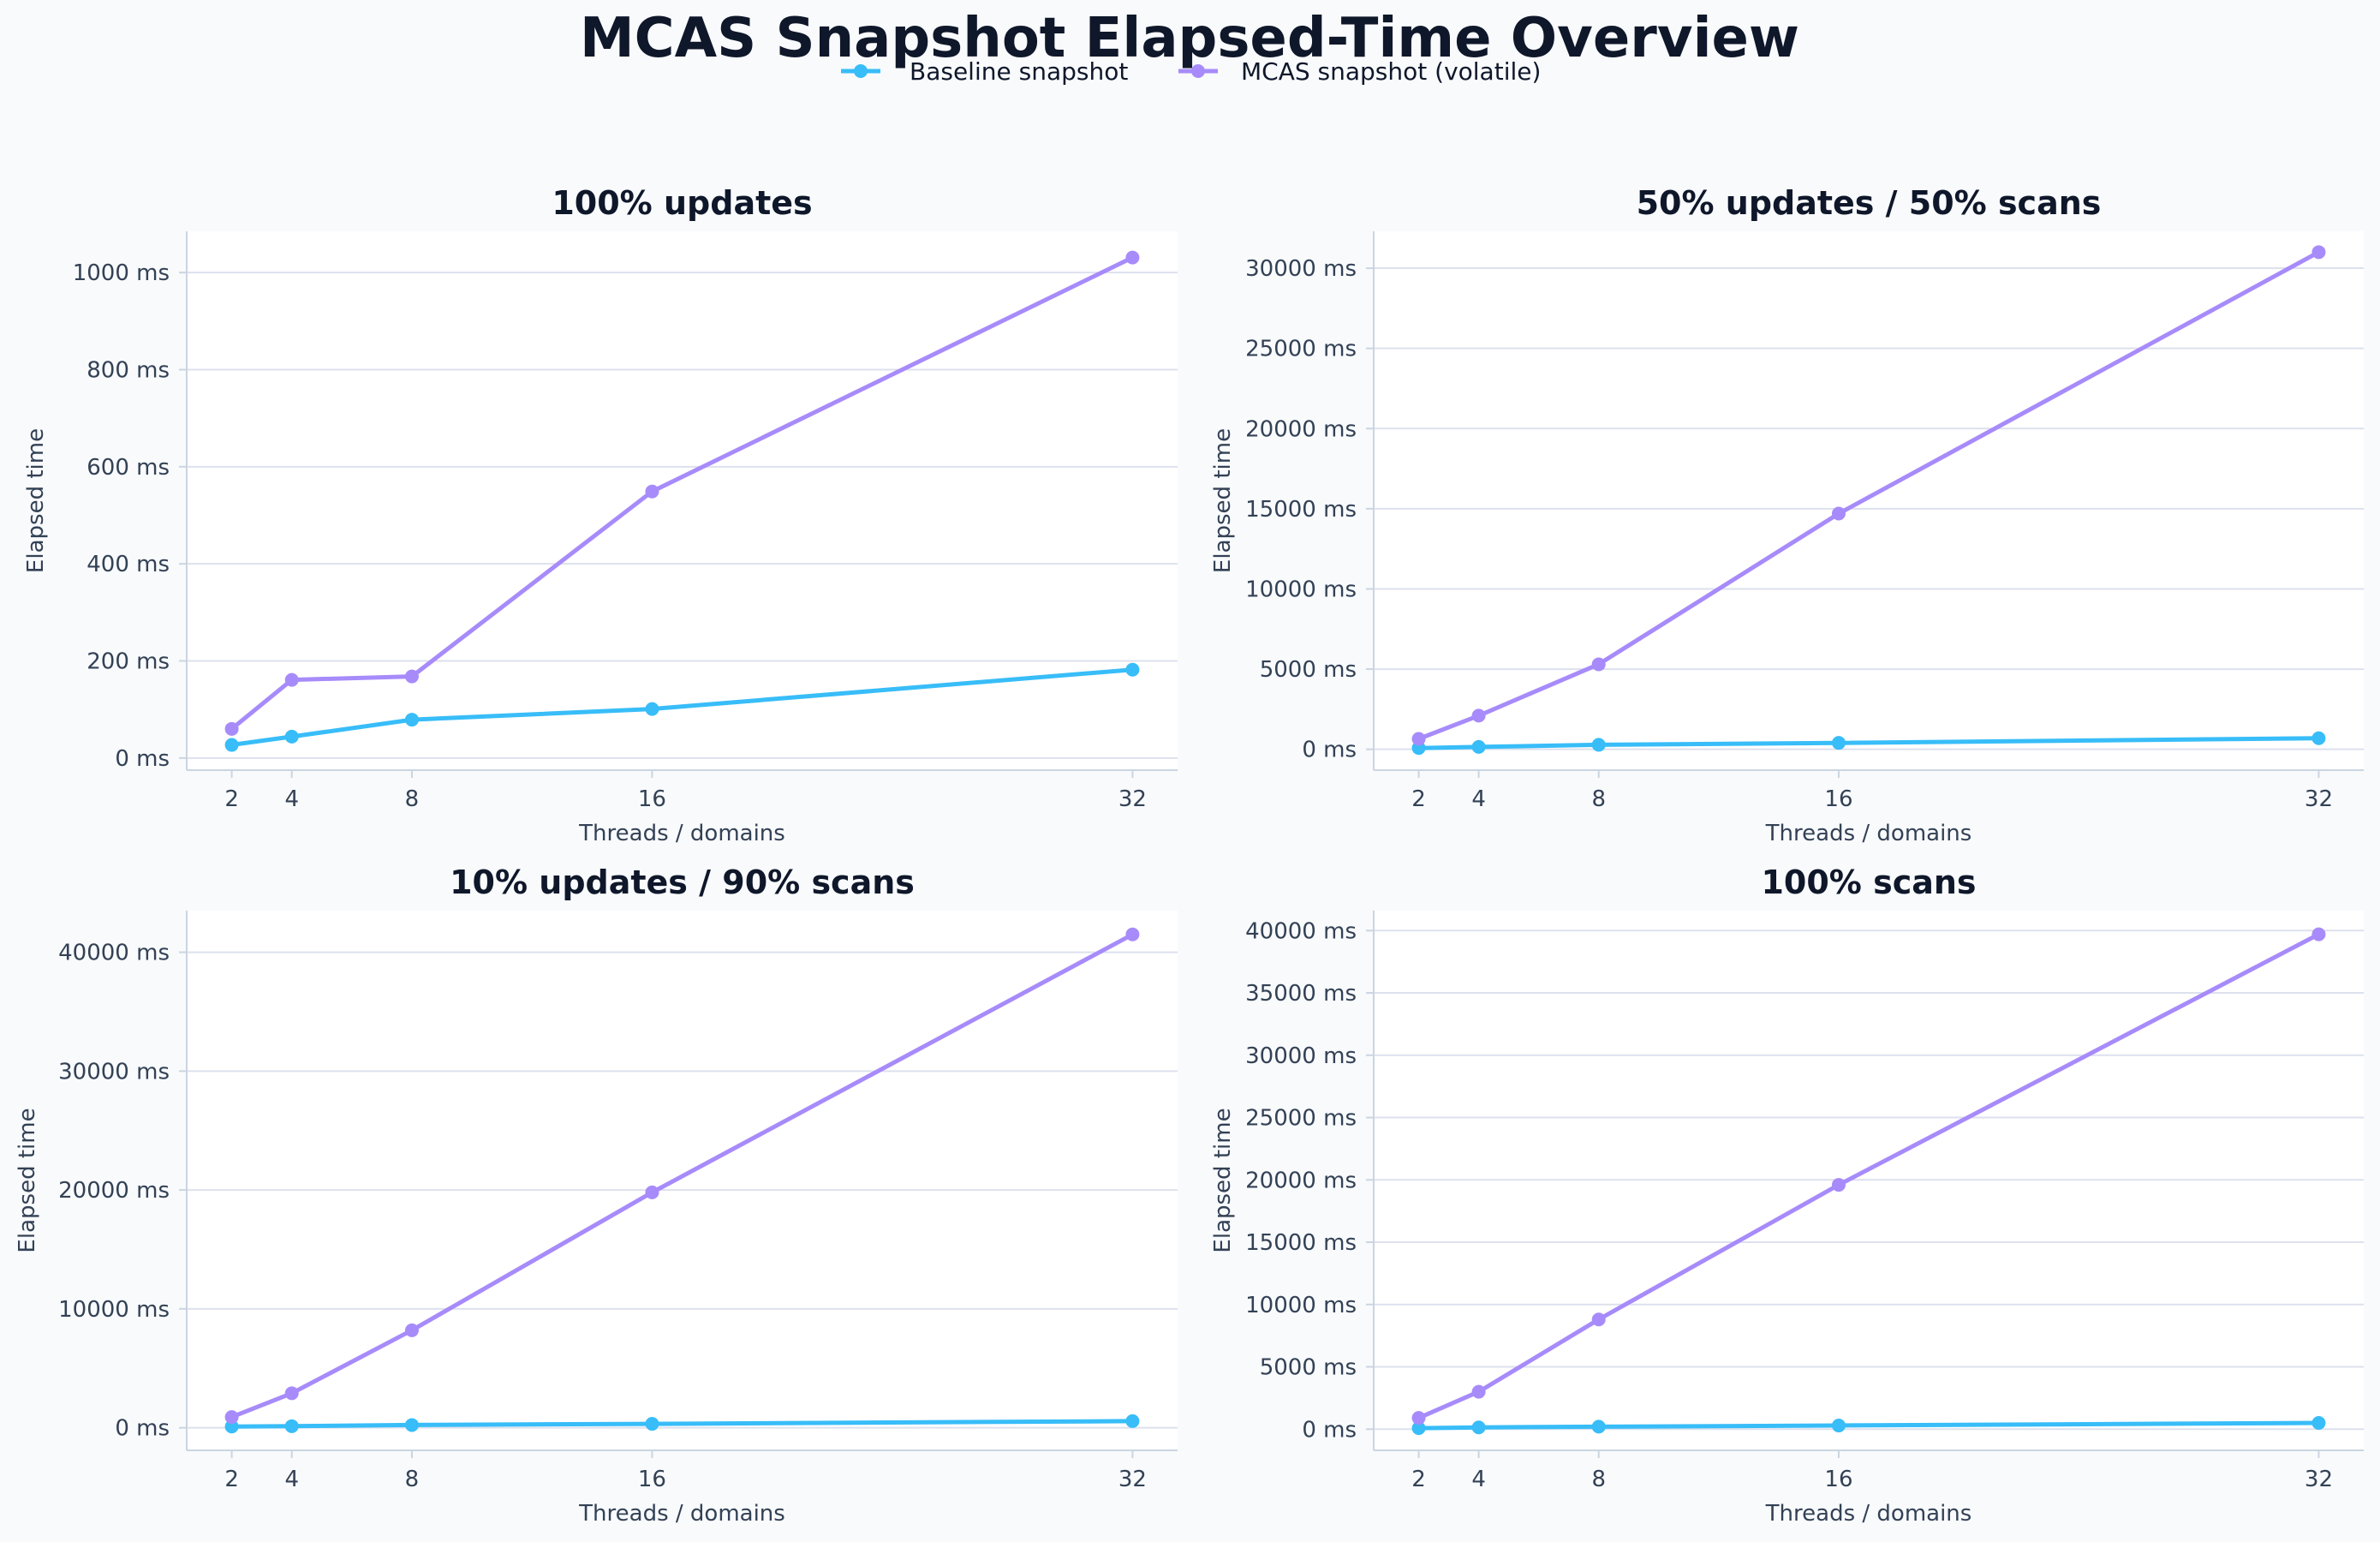  I want to click on y-tick-label: 800 ms, so click(128, 371).